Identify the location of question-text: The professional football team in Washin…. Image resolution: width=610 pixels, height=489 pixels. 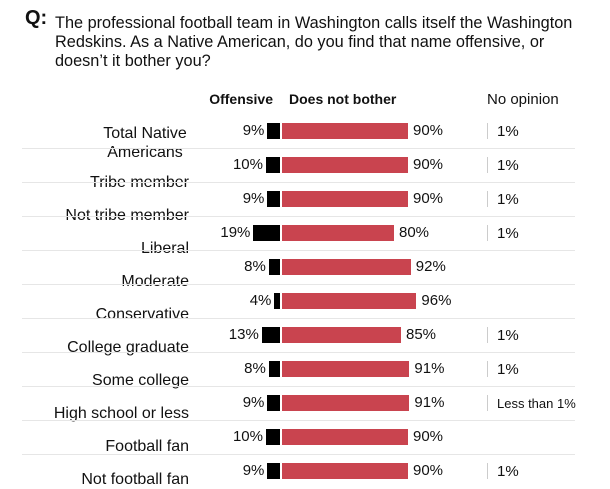
(314, 42).